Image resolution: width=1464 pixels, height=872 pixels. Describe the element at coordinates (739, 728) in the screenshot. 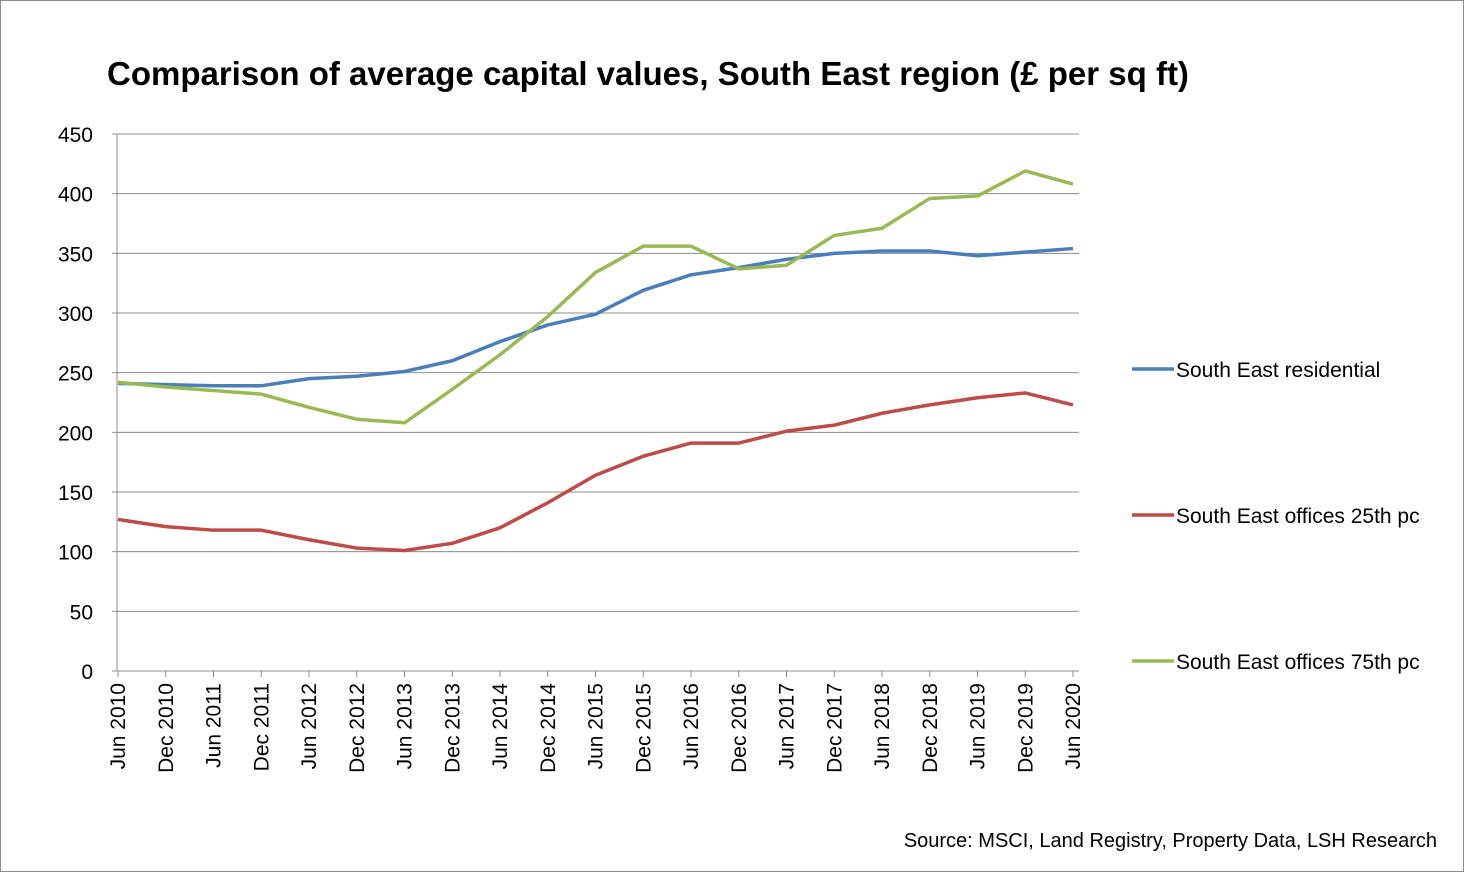

I see `x-tick-label: Dec 2016` at that location.